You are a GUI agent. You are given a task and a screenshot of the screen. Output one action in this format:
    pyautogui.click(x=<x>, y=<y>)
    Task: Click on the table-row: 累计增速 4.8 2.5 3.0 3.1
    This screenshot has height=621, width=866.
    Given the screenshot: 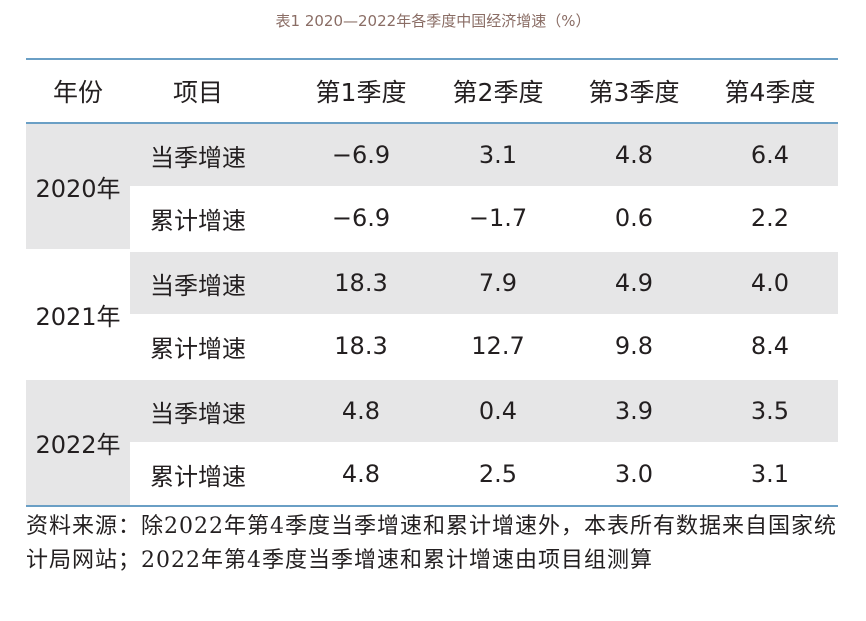 What is the action you would take?
    pyautogui.click(x=484, y=474)
    